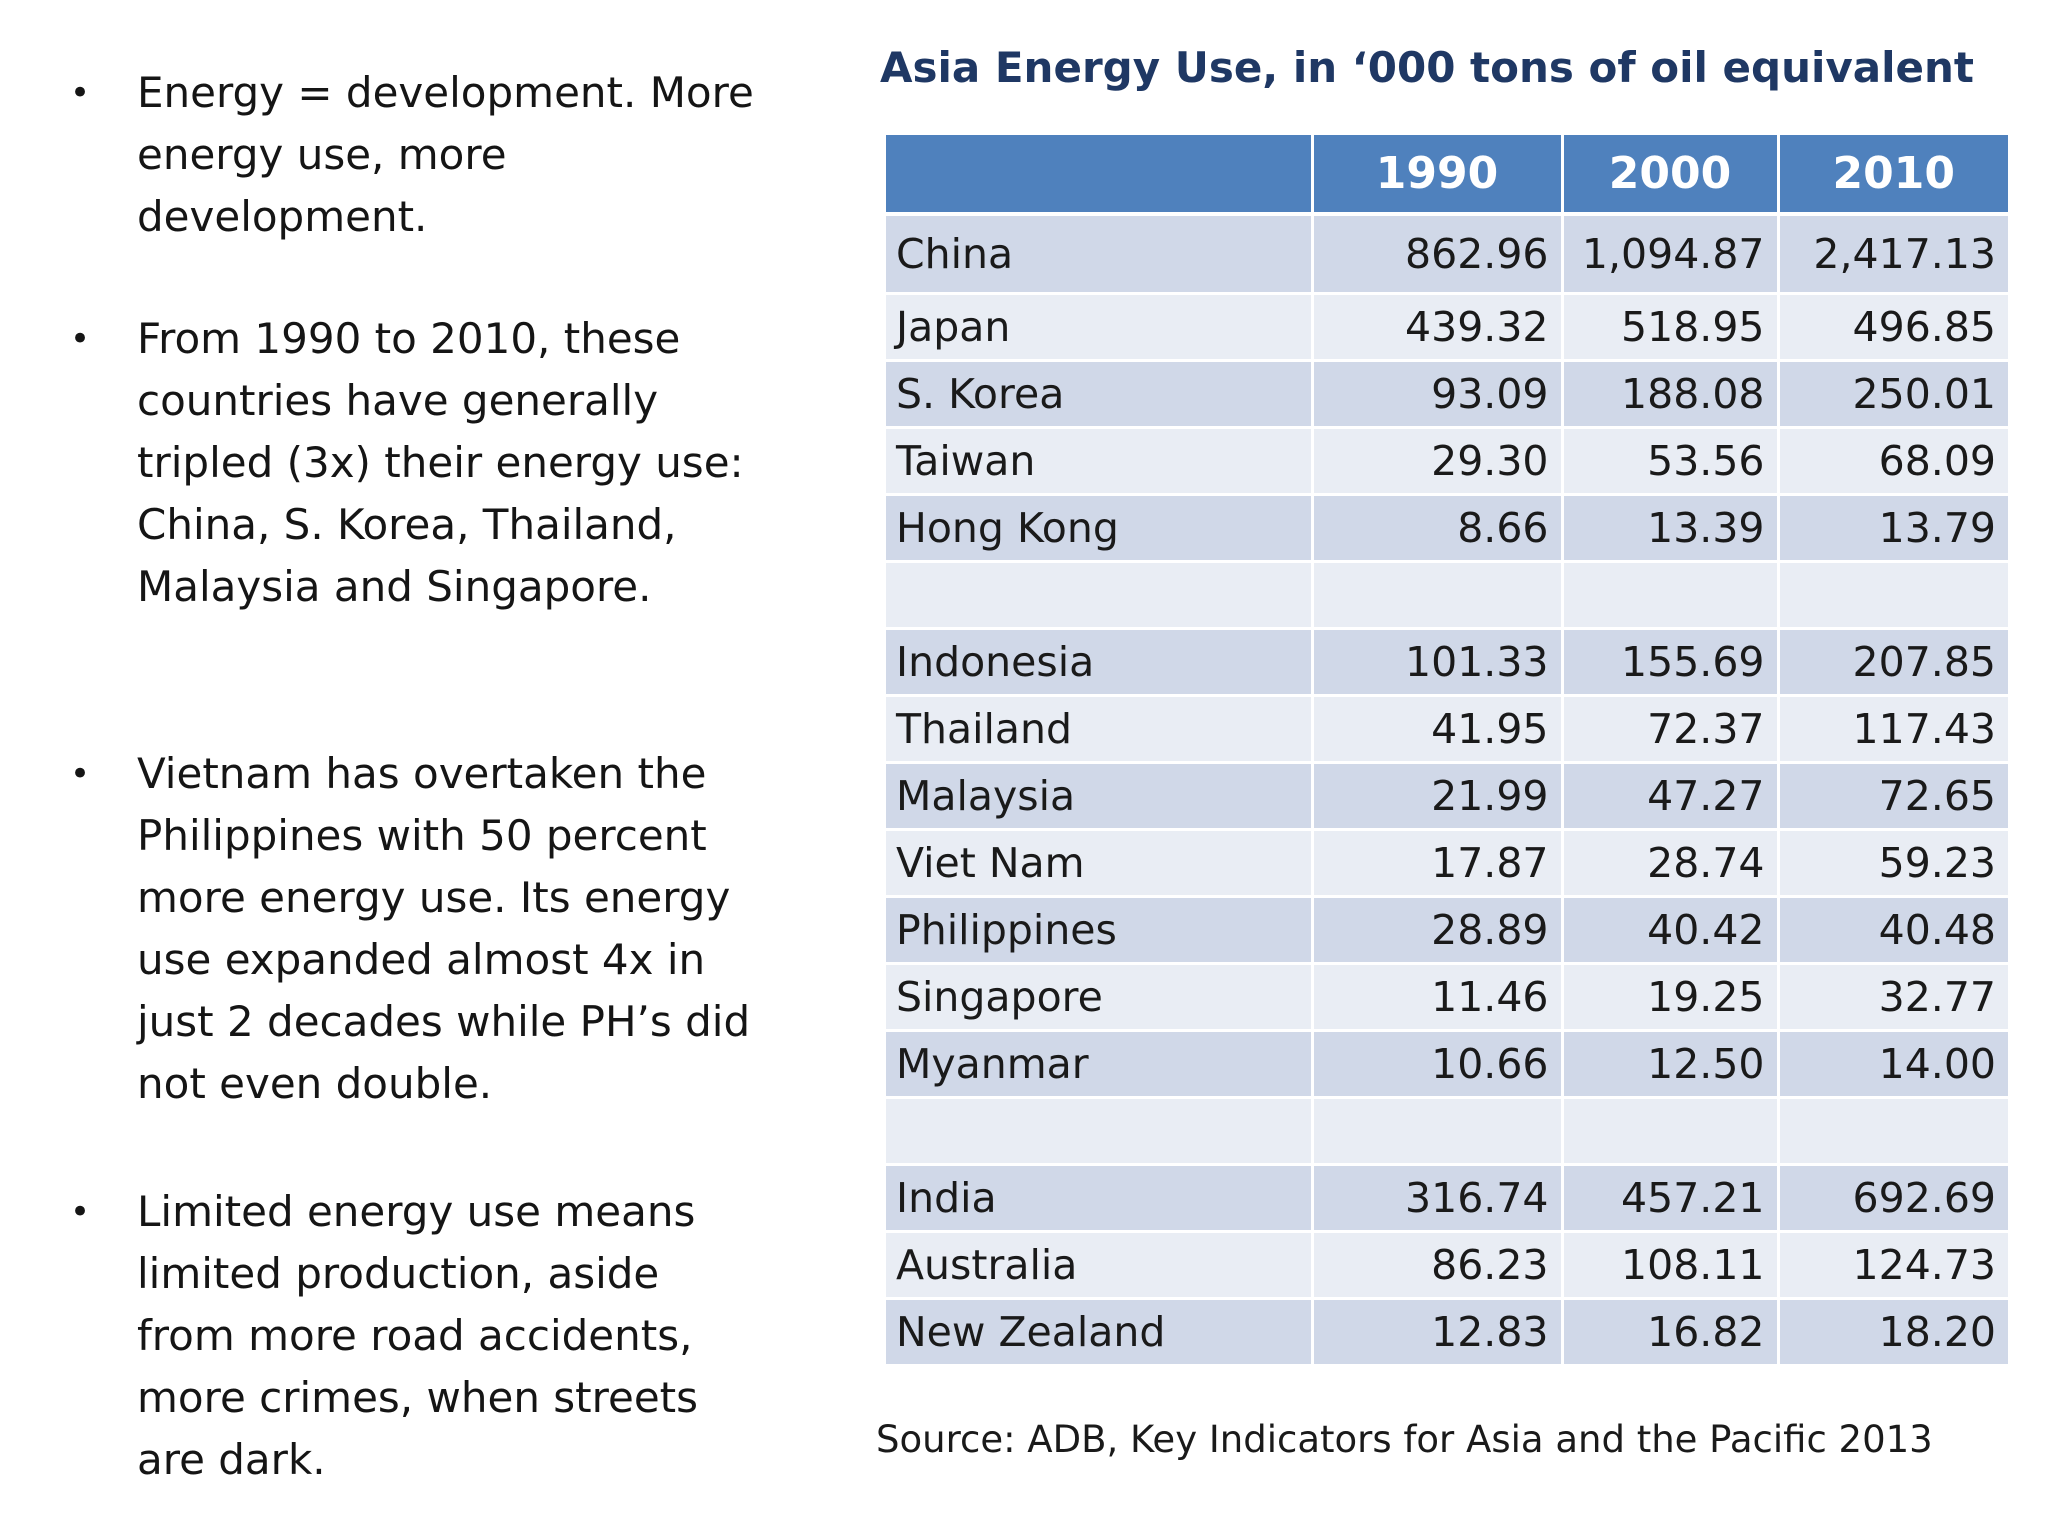  Describe the element at coordinates (1671, 662) in the screenshot. I see `value-cell: 155.69` at that location.